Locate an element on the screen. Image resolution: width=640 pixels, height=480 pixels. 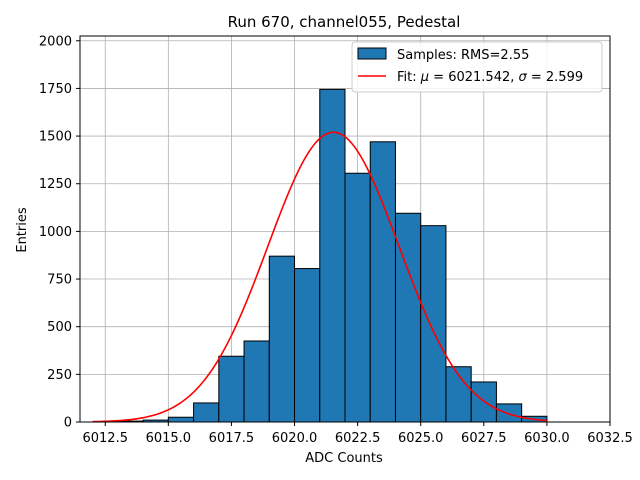
x-tick-label-4: 6022.5 is located at coordinates (358, 438).